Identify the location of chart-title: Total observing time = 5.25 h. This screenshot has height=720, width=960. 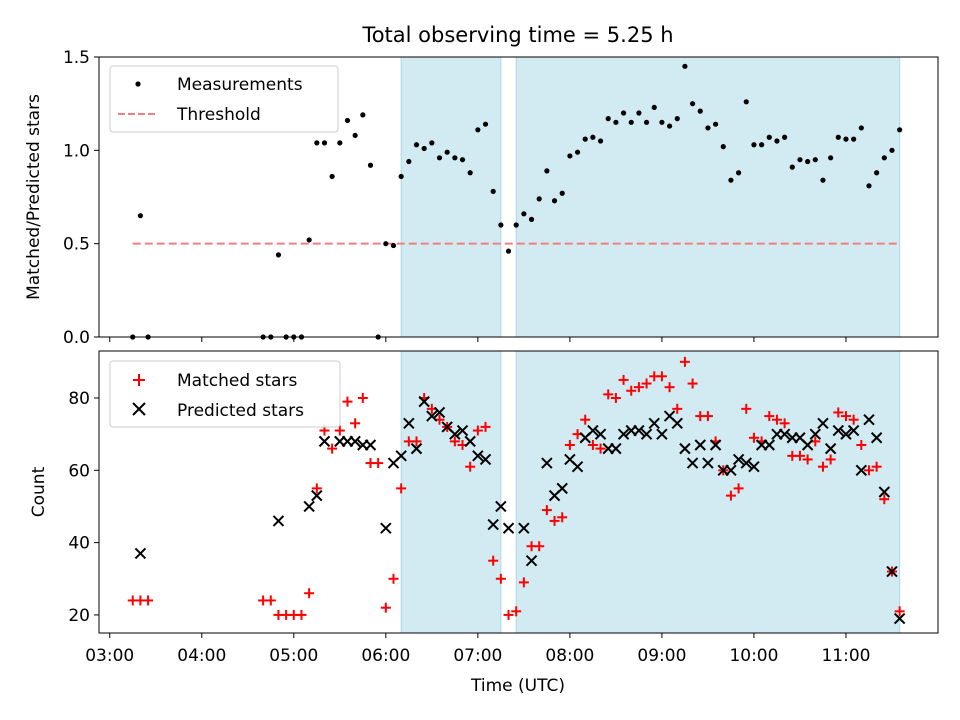
(517, 35).